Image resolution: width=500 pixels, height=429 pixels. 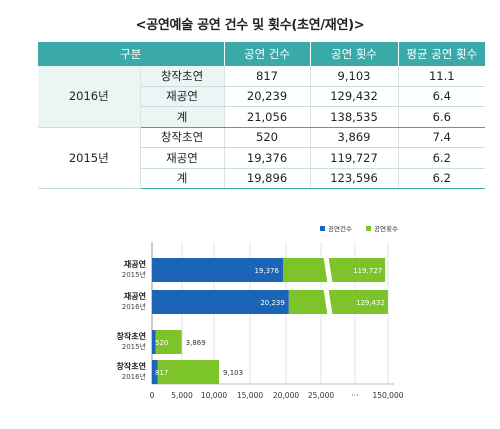 I want to click on table-header-row: 구분 공연 건수 공연 횟수 평균 공연 횟수, so click(x=262, y=54).